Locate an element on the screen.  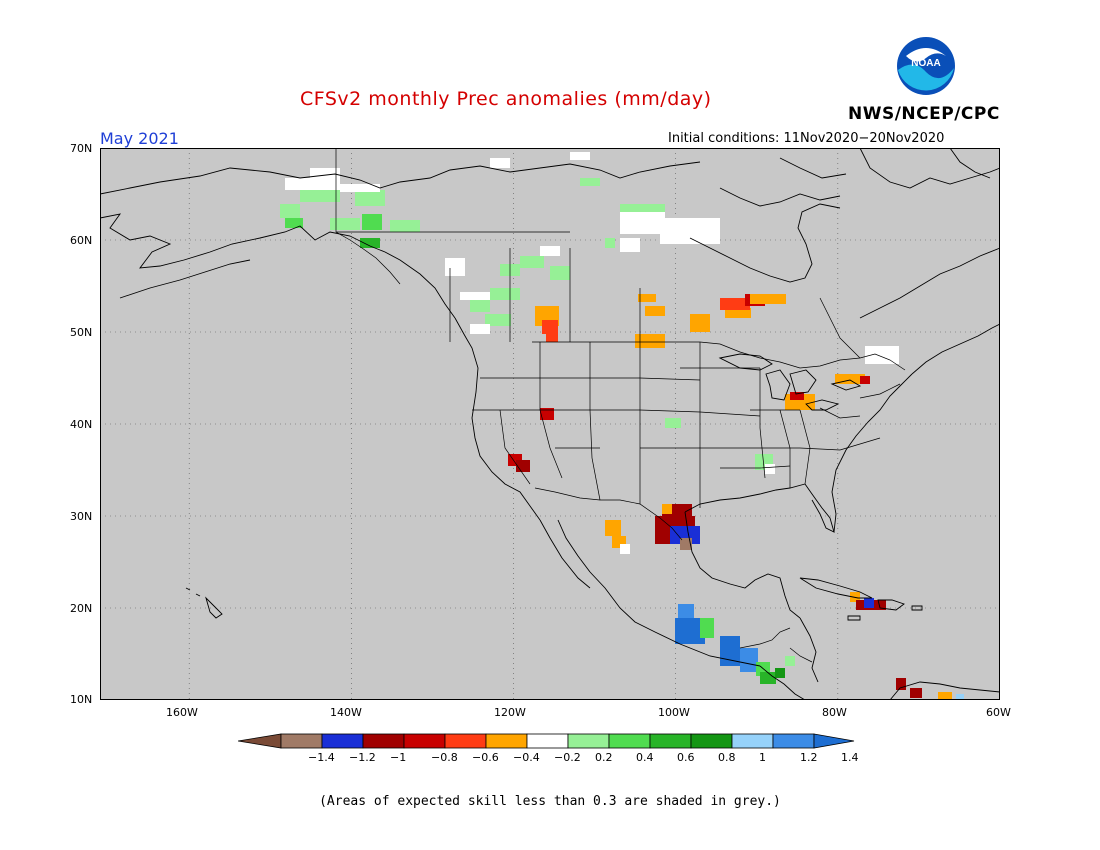
colorbar-tick-label: −1.4 is located at coordinates (321, 757).